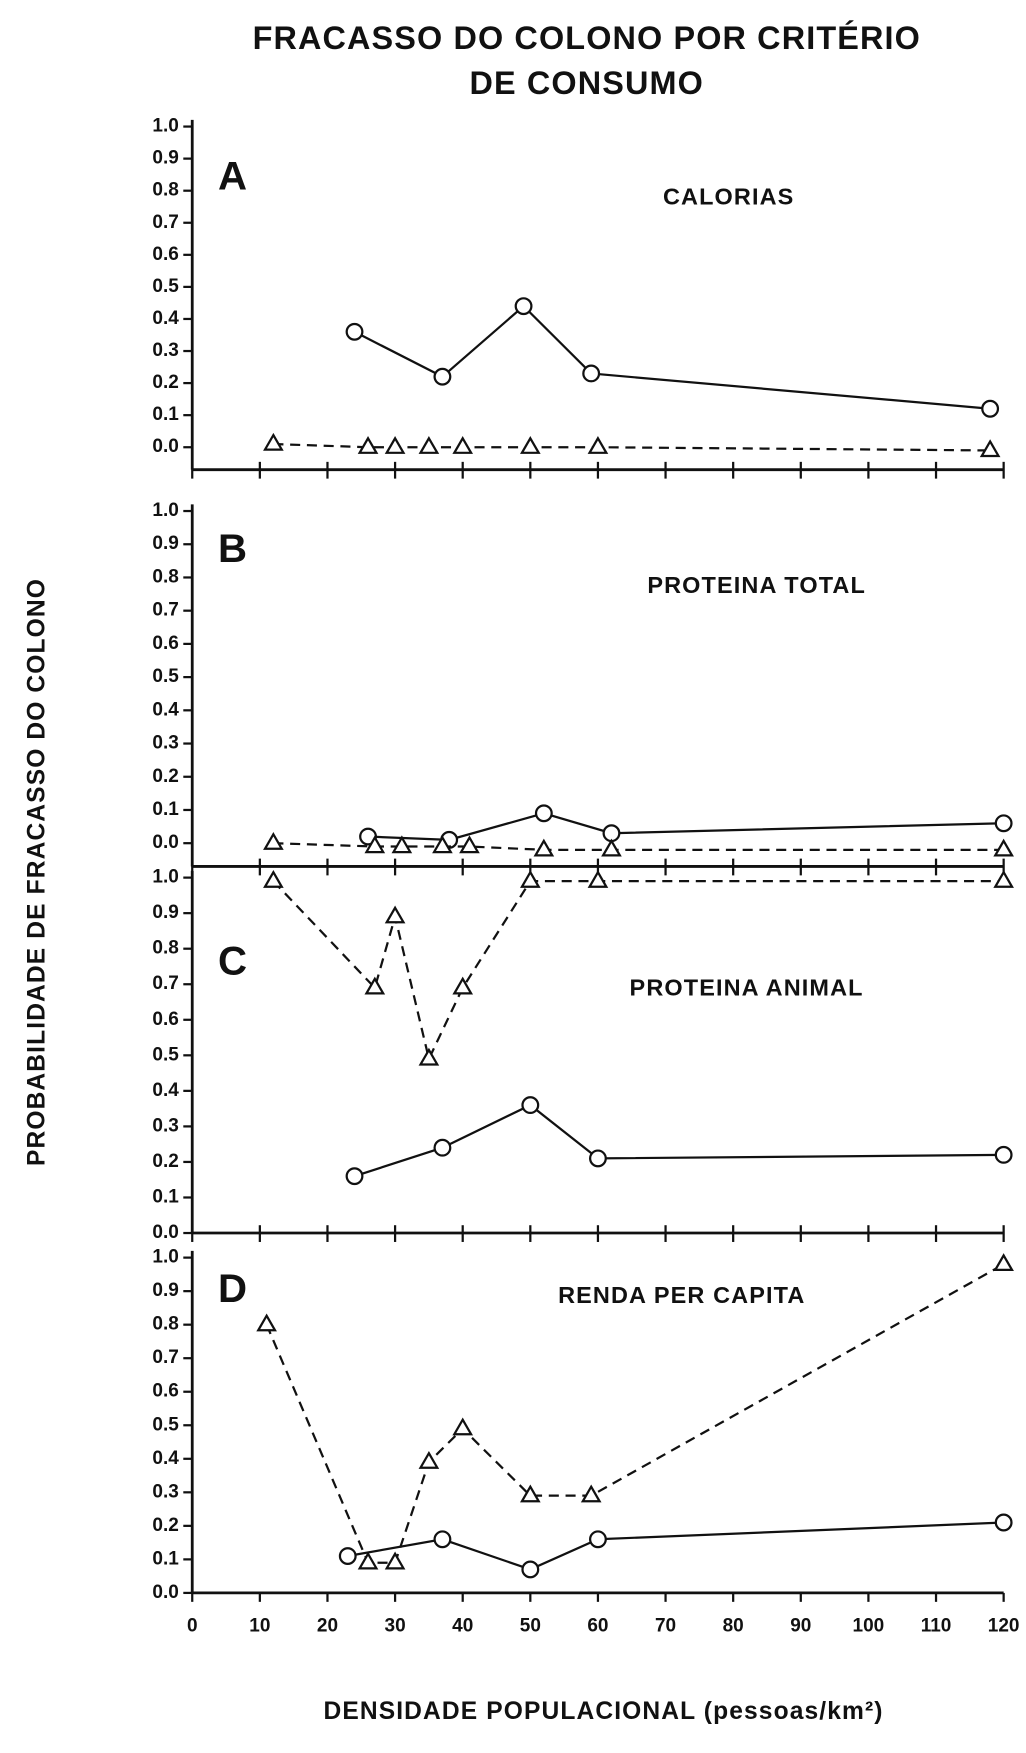  What do you see at coordinates (597, 1625) in the screenshot?
I see `x-tick-label: 60` at bounding box center [597, 1625].